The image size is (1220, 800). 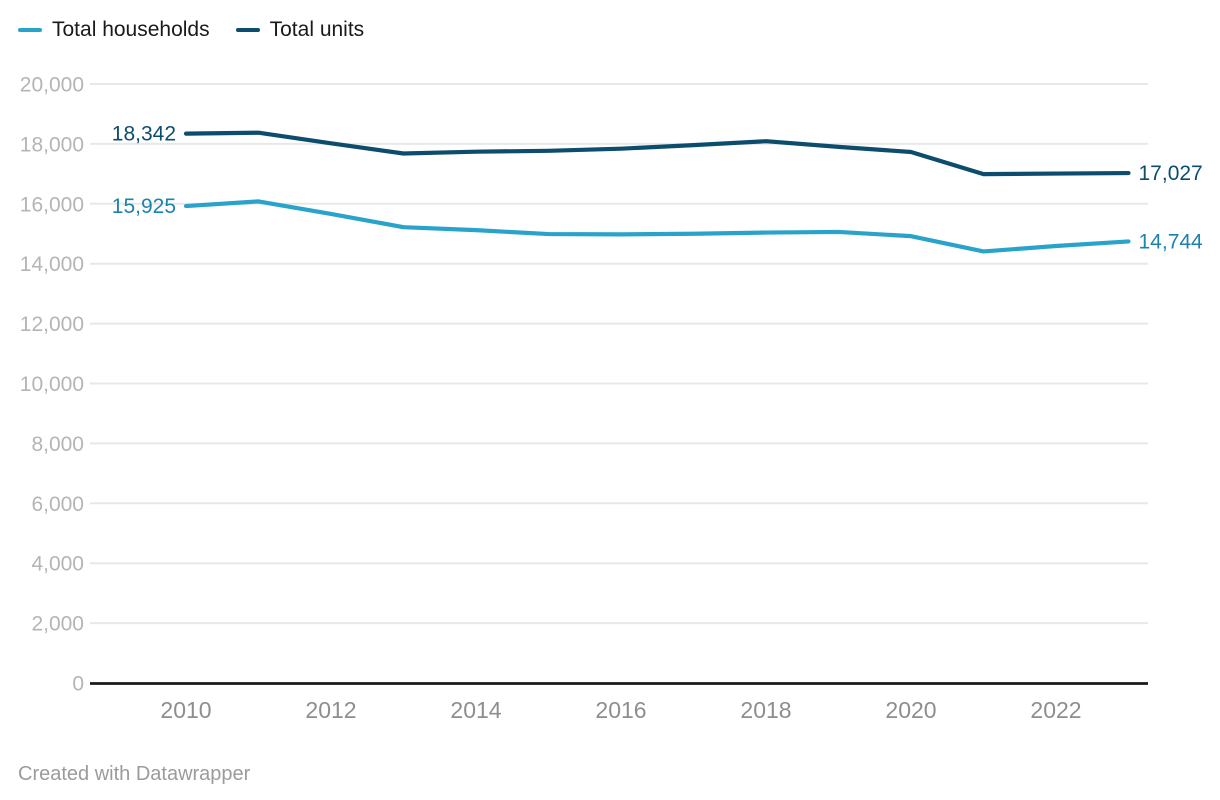 I want to click on x-tick-label-2020: 2020, so click(x=910, y=710).